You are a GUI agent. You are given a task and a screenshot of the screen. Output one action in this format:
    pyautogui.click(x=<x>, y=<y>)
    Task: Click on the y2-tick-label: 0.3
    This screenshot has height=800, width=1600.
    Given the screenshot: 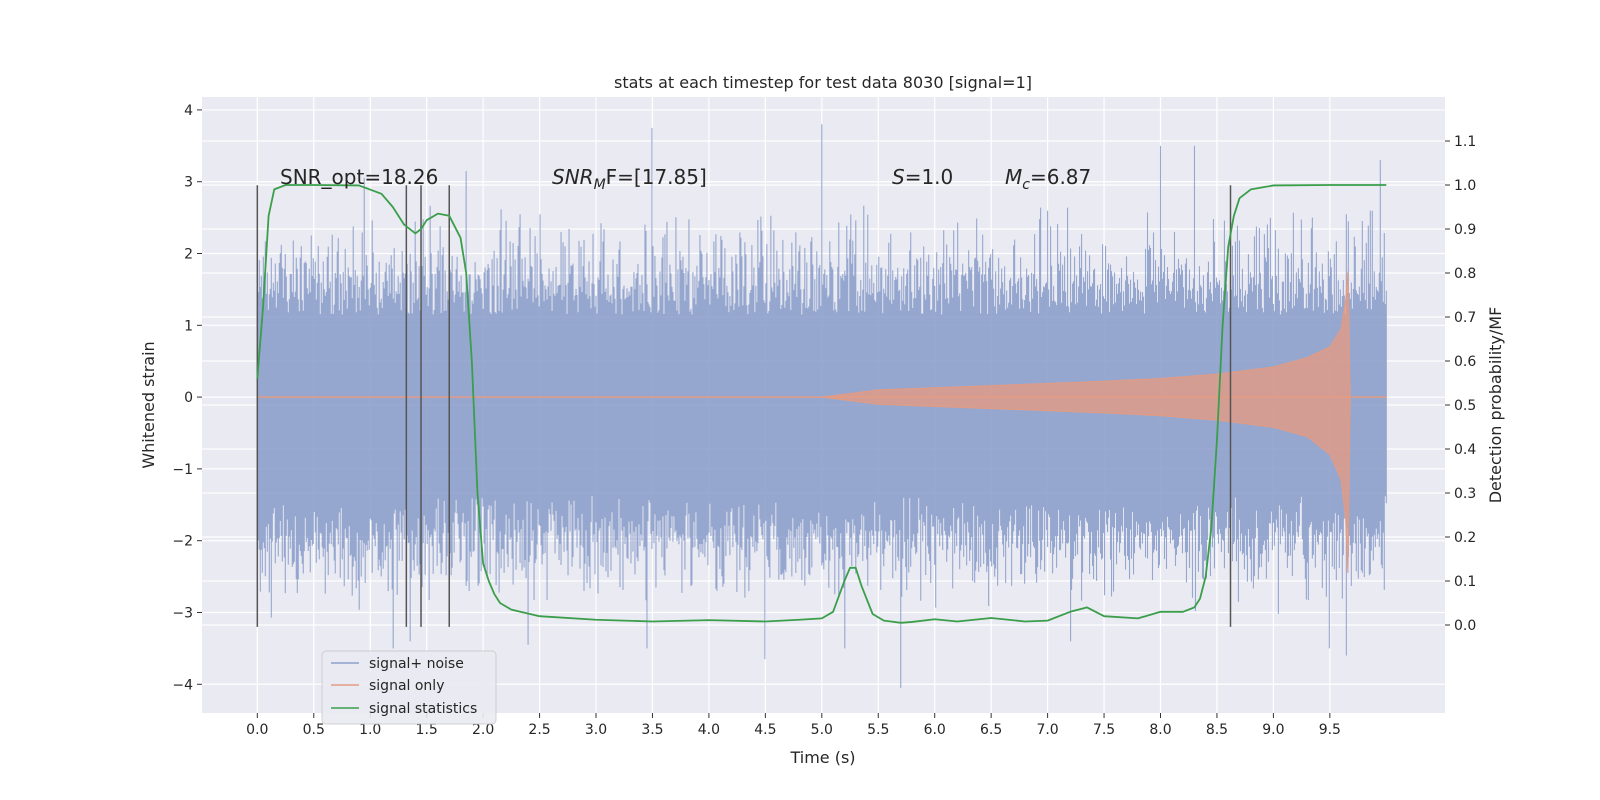 What is the action you would take?
    pyautogui.click(x=1465, y=494)
    